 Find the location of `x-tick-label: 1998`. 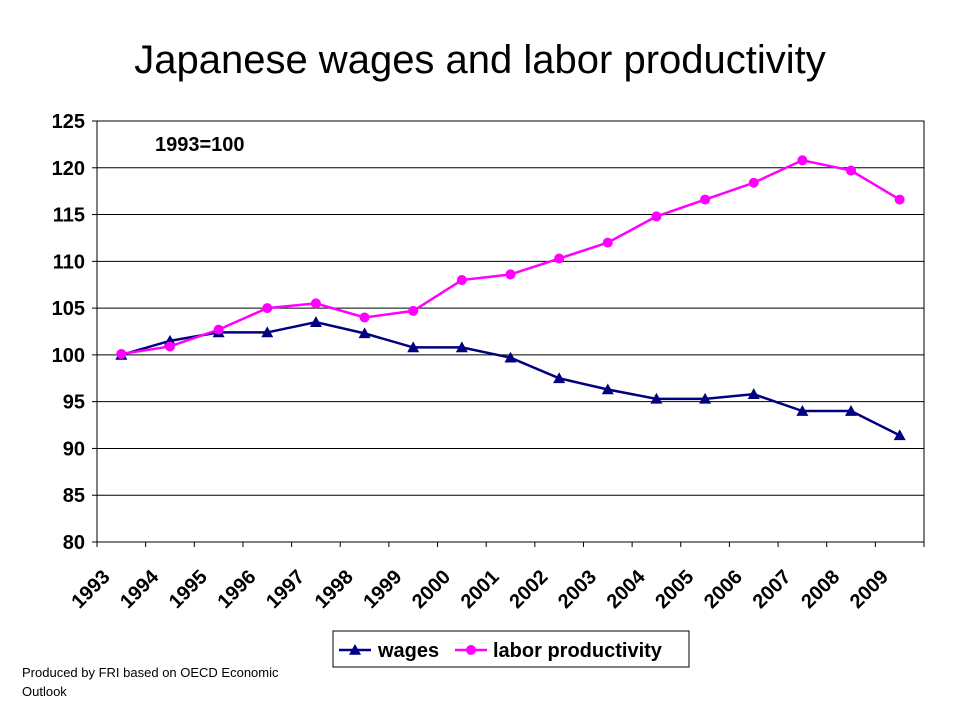

x-tick-label: 1998 is located at coordinates (334, 589).